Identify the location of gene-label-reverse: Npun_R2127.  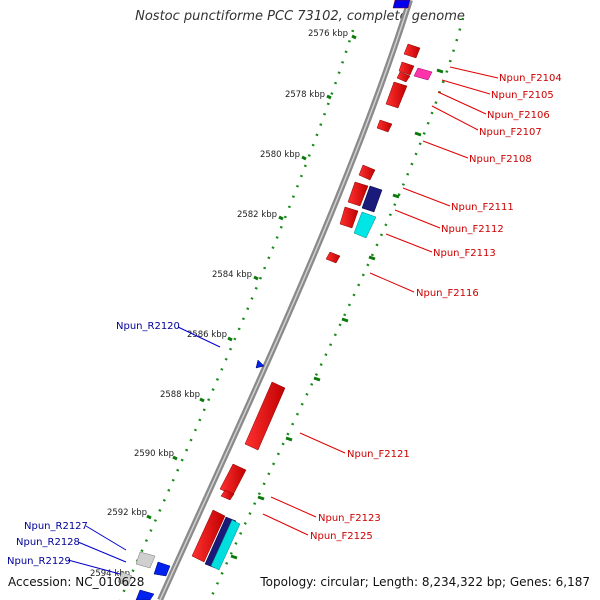
(56, 526).